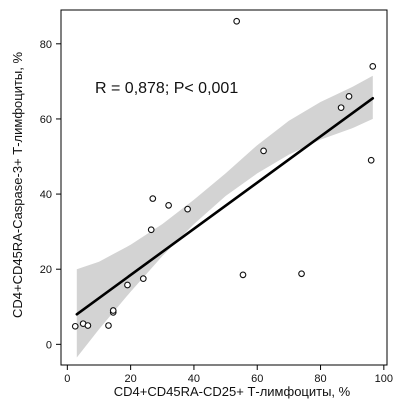 Image resolution: width=409 pixels, height=412 pixels. Describe the element at coordinates (67, 379) in the screenshot. I see `x-tick-label: 0` at that location.